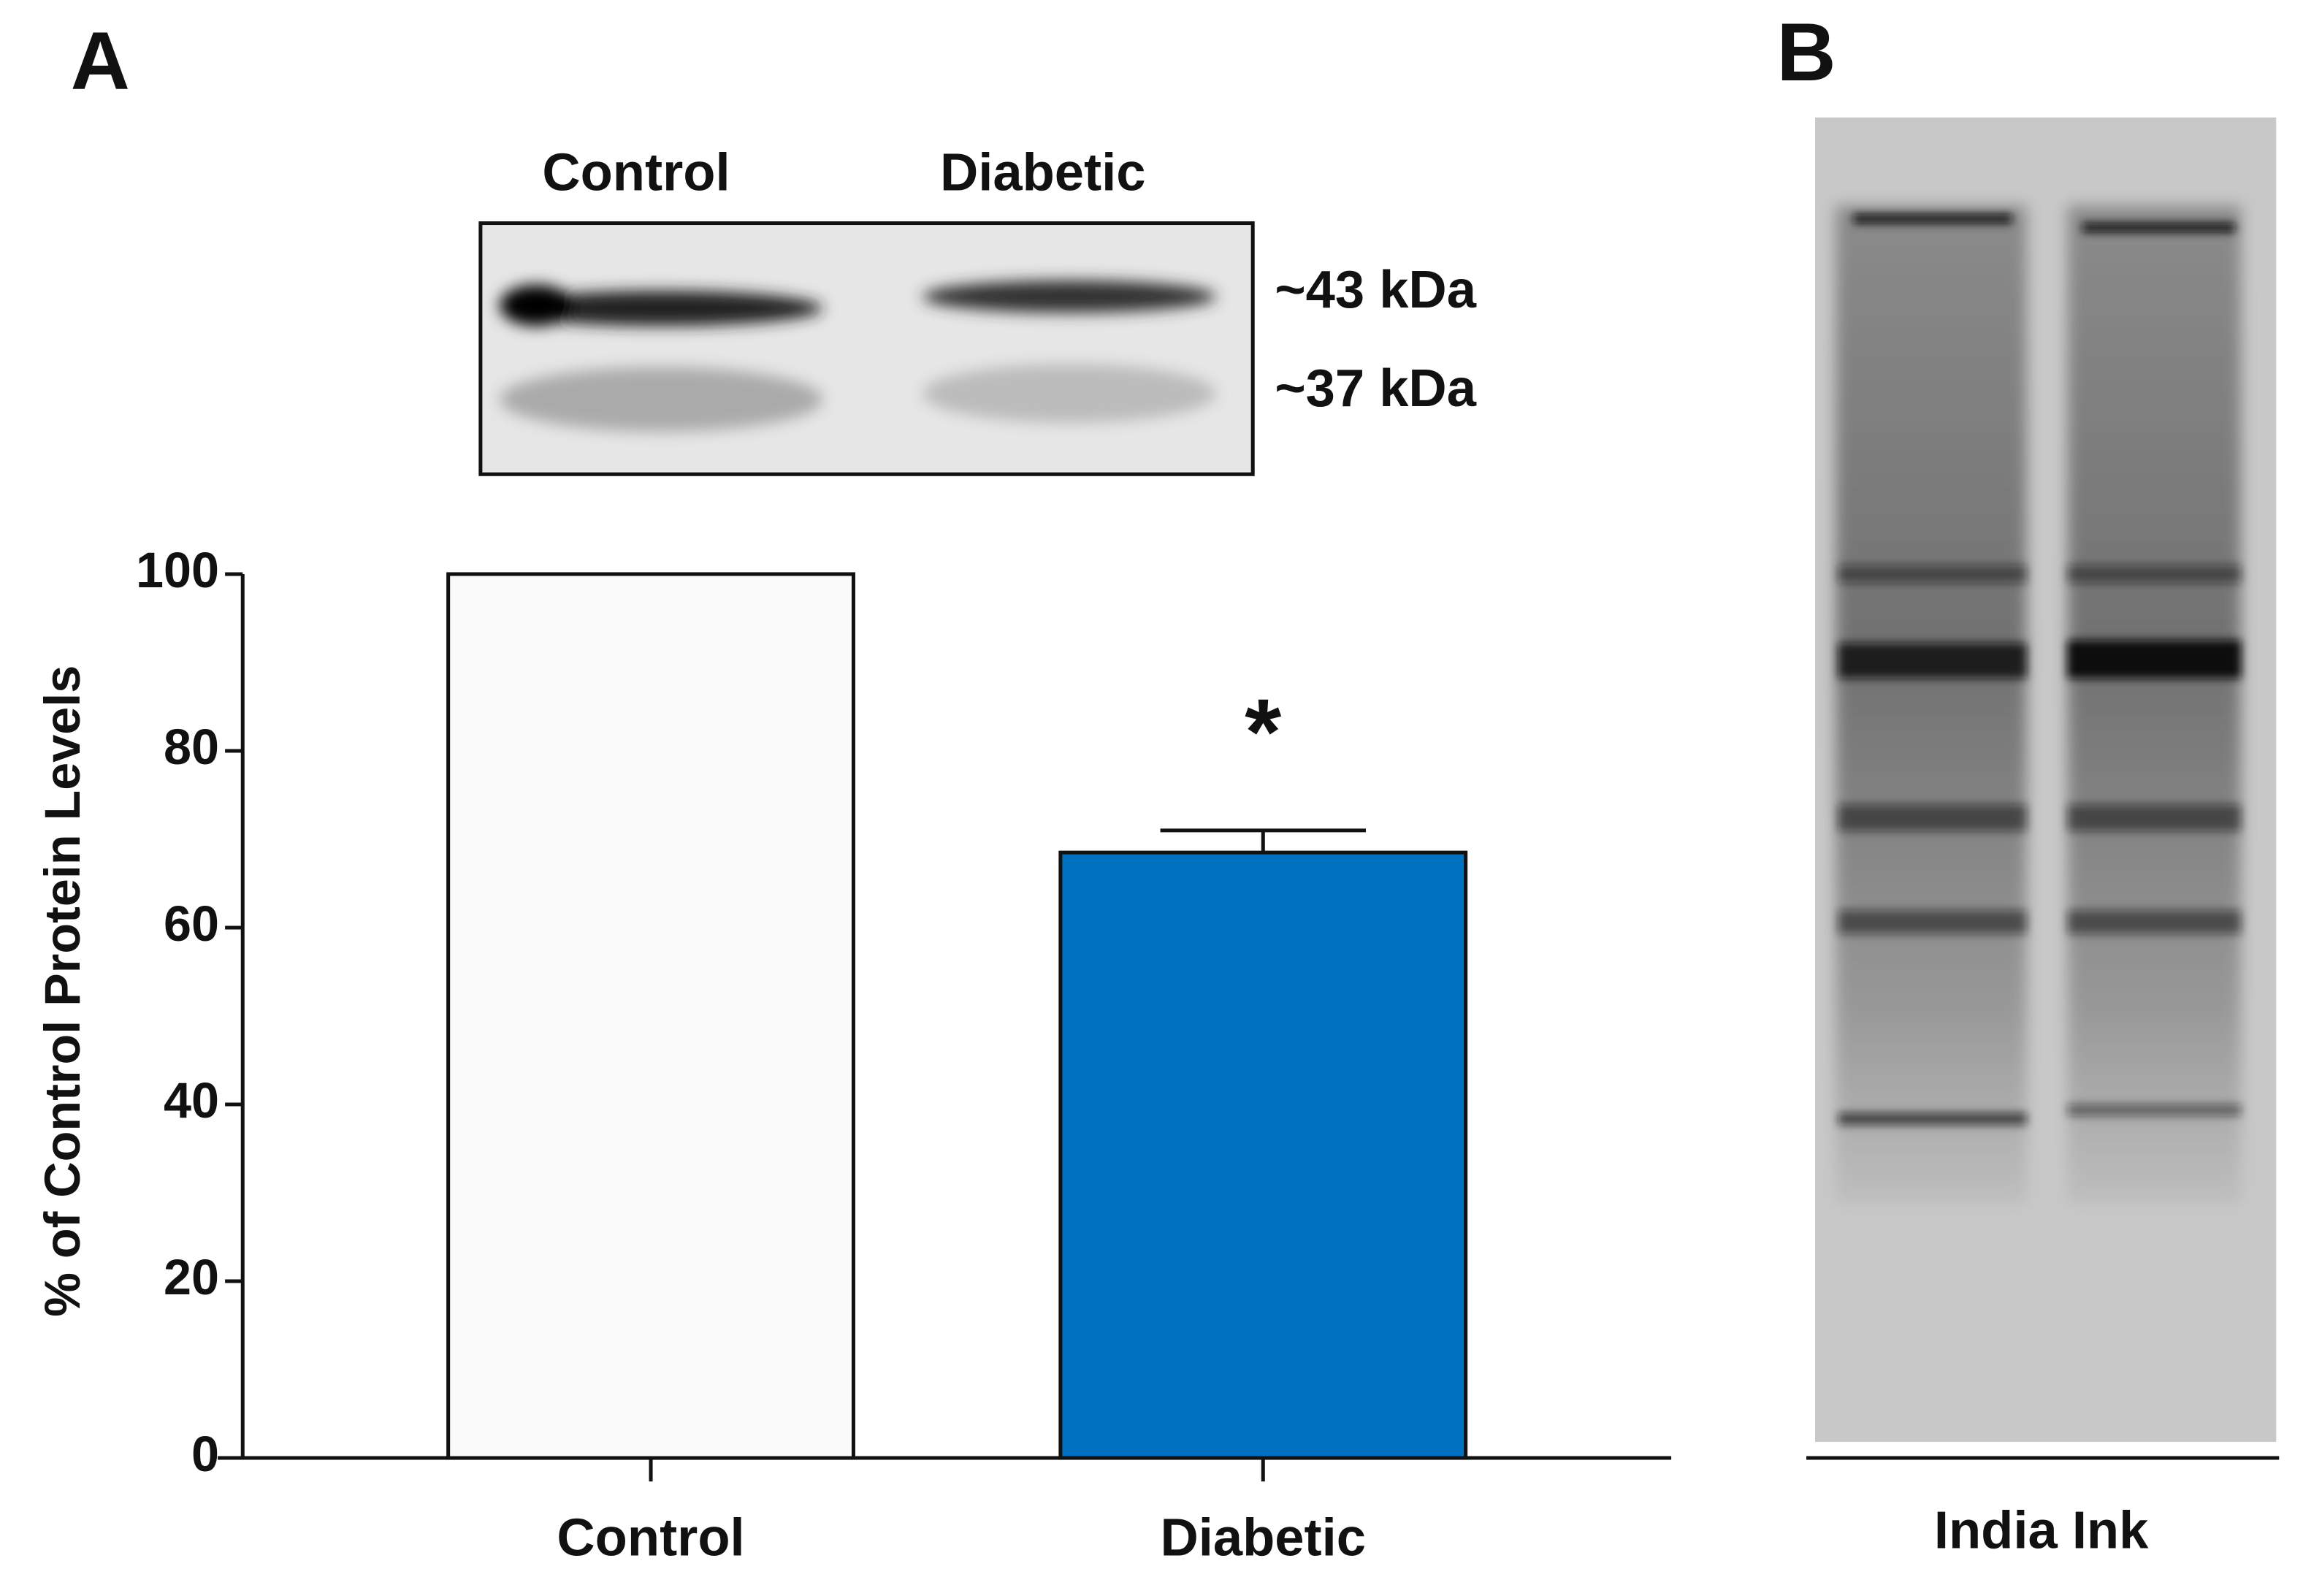  I want to click on panel-label: A, so click(100, 61).